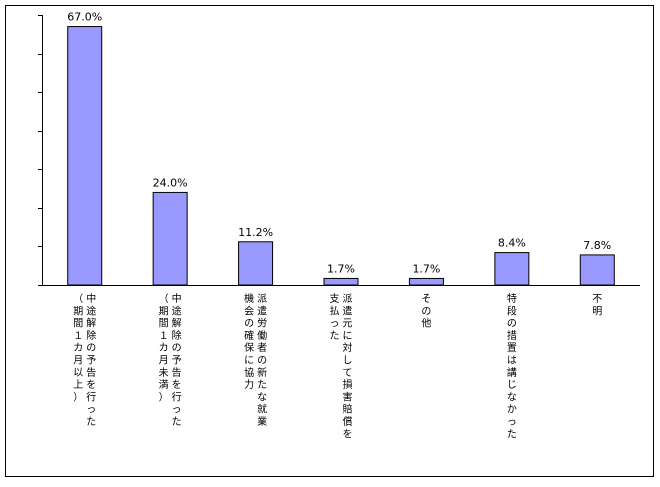  Describe the element at coordinates (512, 243) in the screenshot. I see `data-label: 8.4%` at that location.